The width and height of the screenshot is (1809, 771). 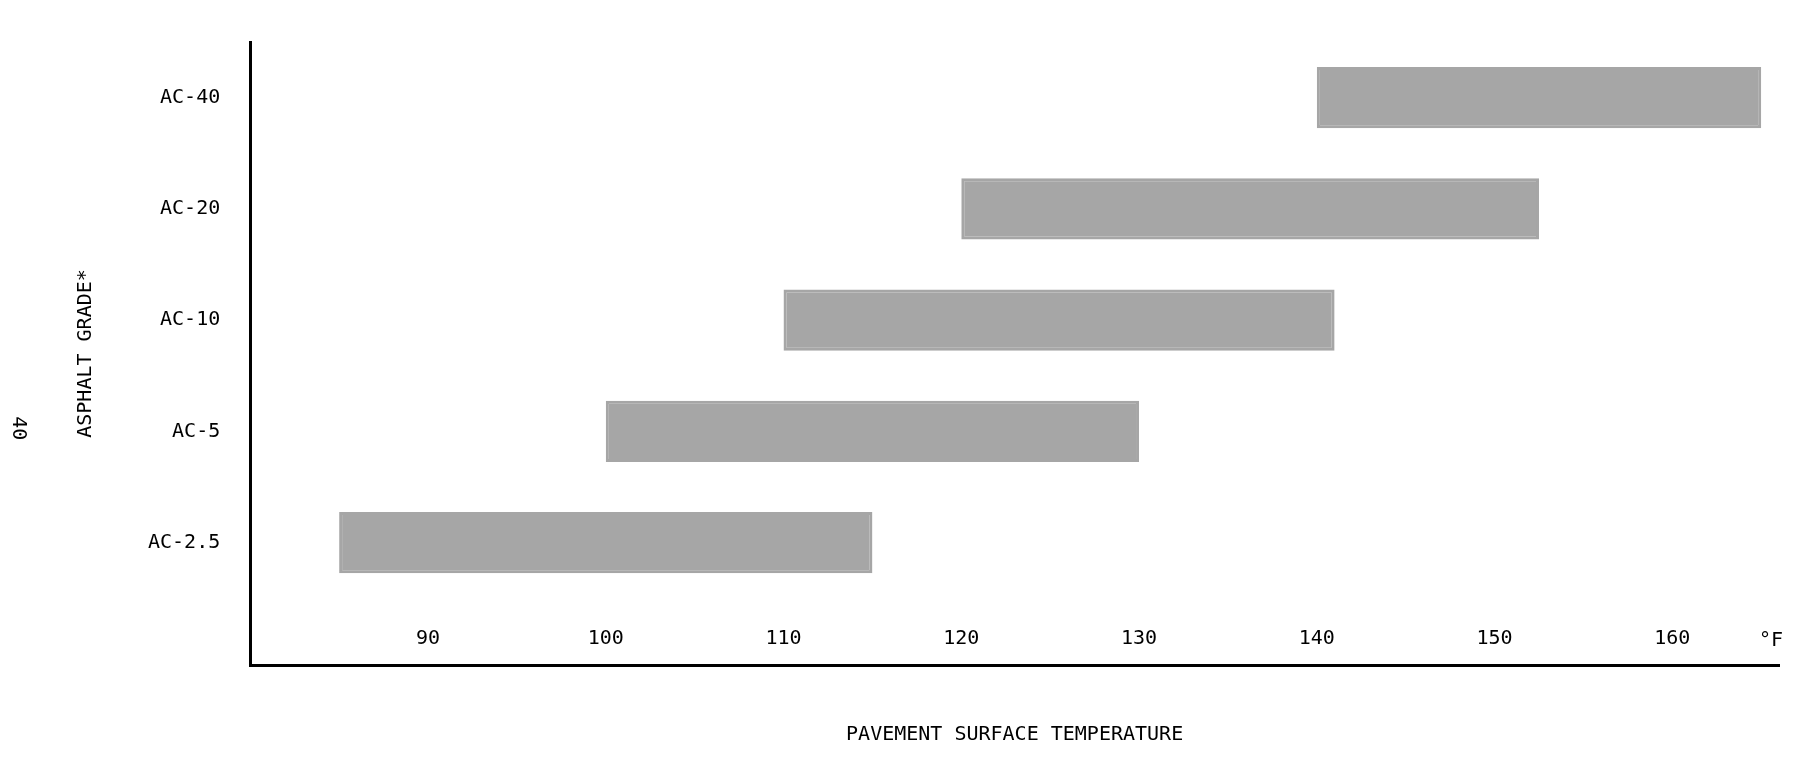 I want to click on y-tick-label: AC-2.5, so click(x=184, y=540).